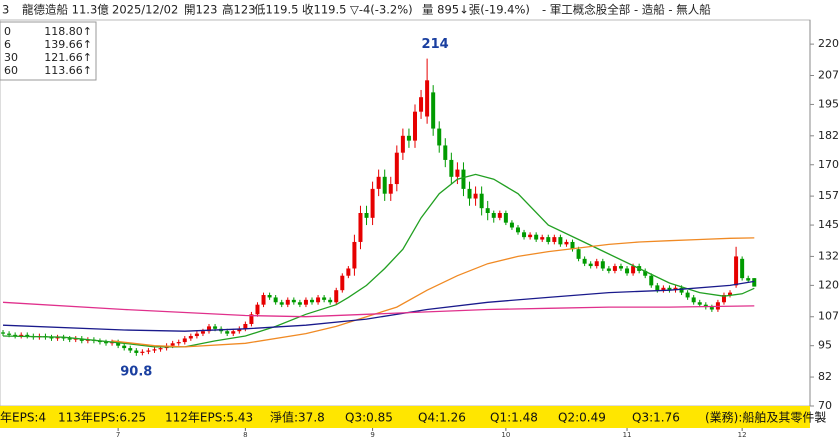 The width and height of the screenshot is (840, 440). I want to click on footer-field: Q3:0.85, so click(369, 418).